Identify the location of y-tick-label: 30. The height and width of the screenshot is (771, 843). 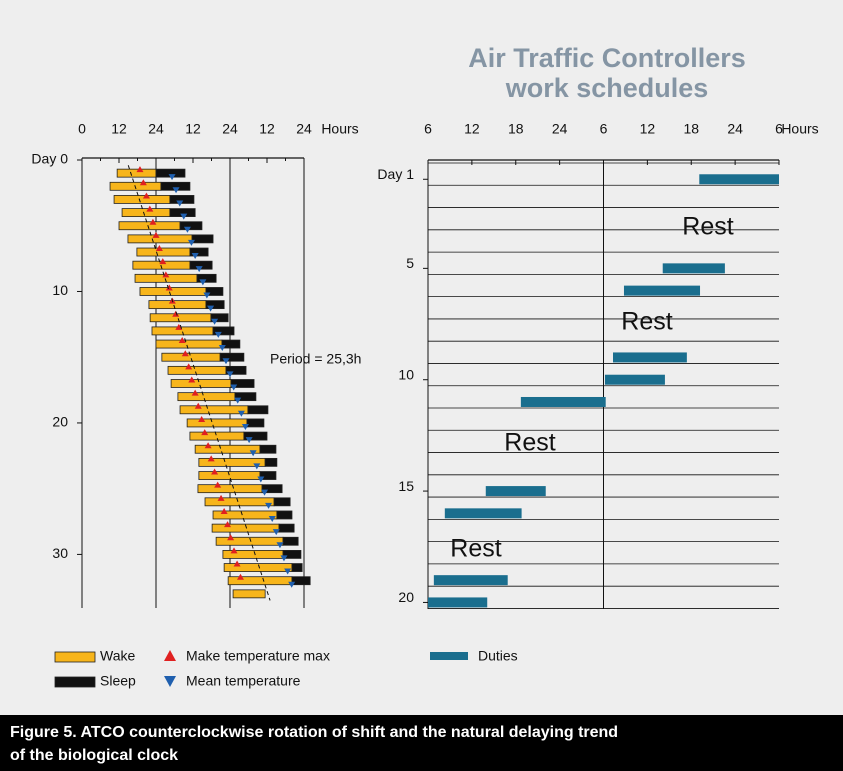
(60, 553).